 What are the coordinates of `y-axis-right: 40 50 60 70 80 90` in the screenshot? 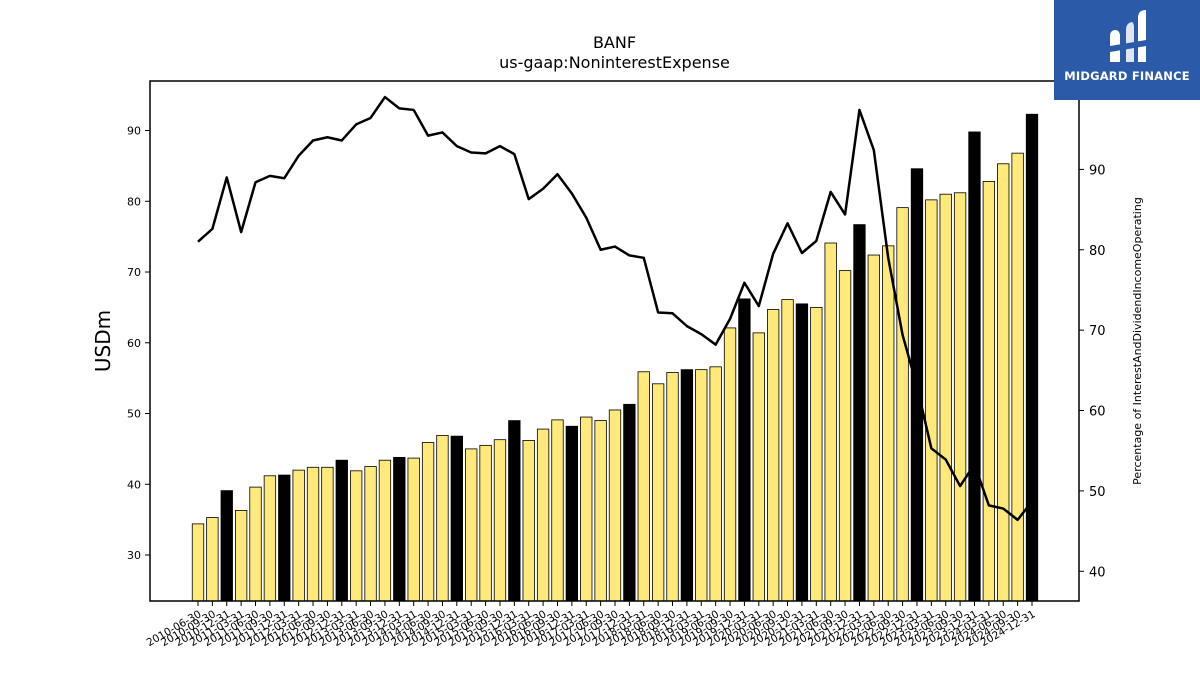 It's located at (1092, 371).